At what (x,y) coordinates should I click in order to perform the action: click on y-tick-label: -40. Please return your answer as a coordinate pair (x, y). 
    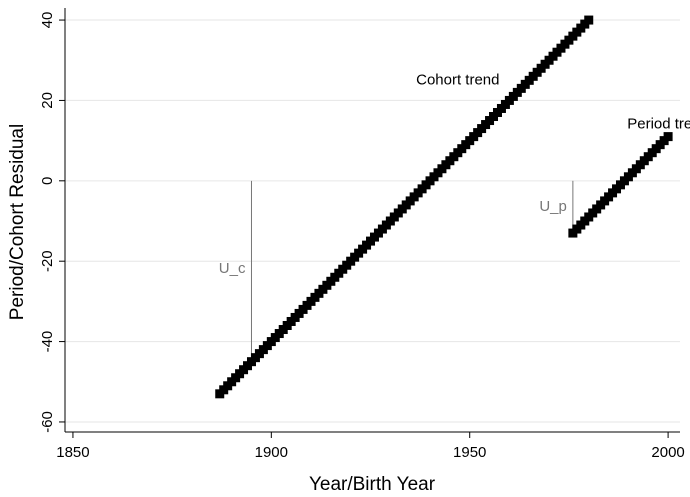
    Looking at the image, I should click on (47, 342).